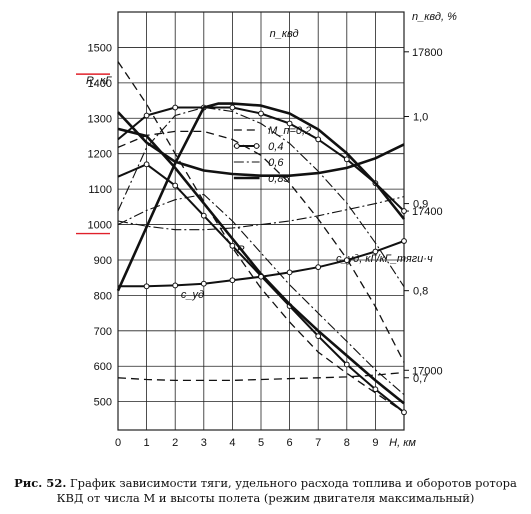 This screenshot has width=531, height=514. What do you see at coordinates (147, 443) in the screenshot?
I see `x-tick-label: 1` at bounding box center [147, 443].